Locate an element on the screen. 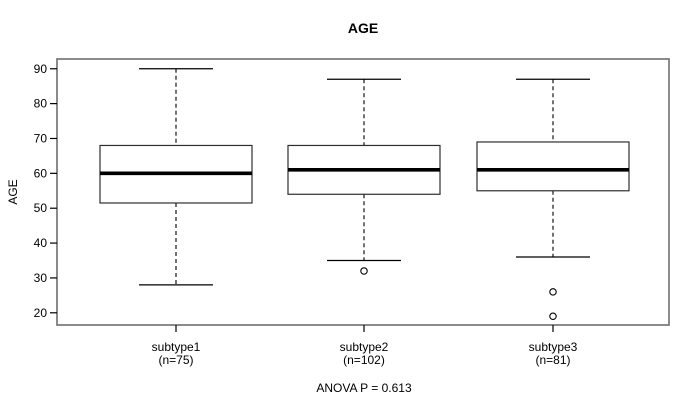 Image resolution: width=700 pixels, height=400 pixels. chart-title: AGE is located at coordinates (363, 28).